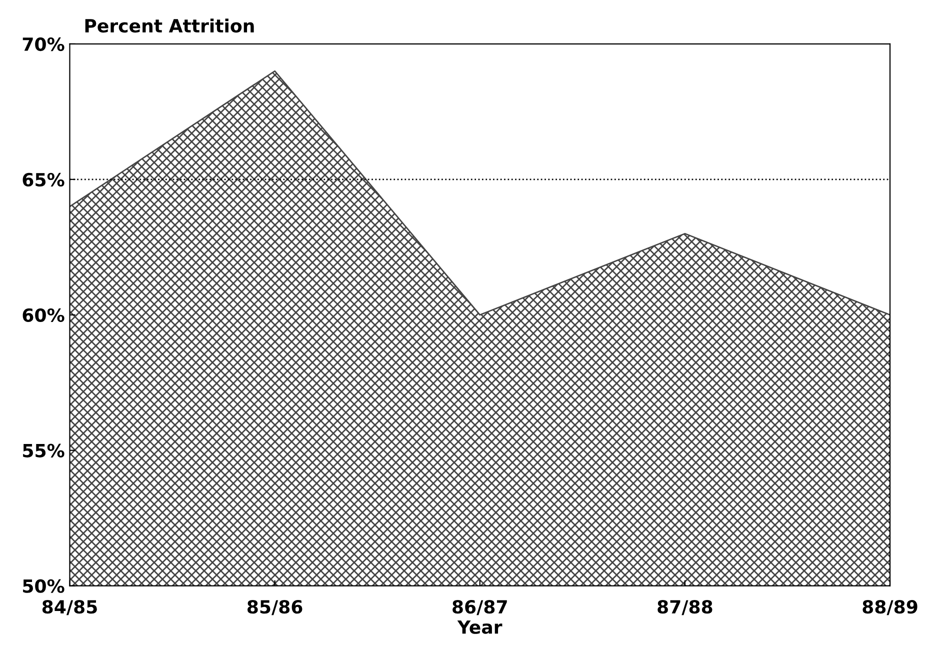  Describe the element at coordinates (274, 608) in the screenshot. I see `x-tick-label: 85/86` at that location.